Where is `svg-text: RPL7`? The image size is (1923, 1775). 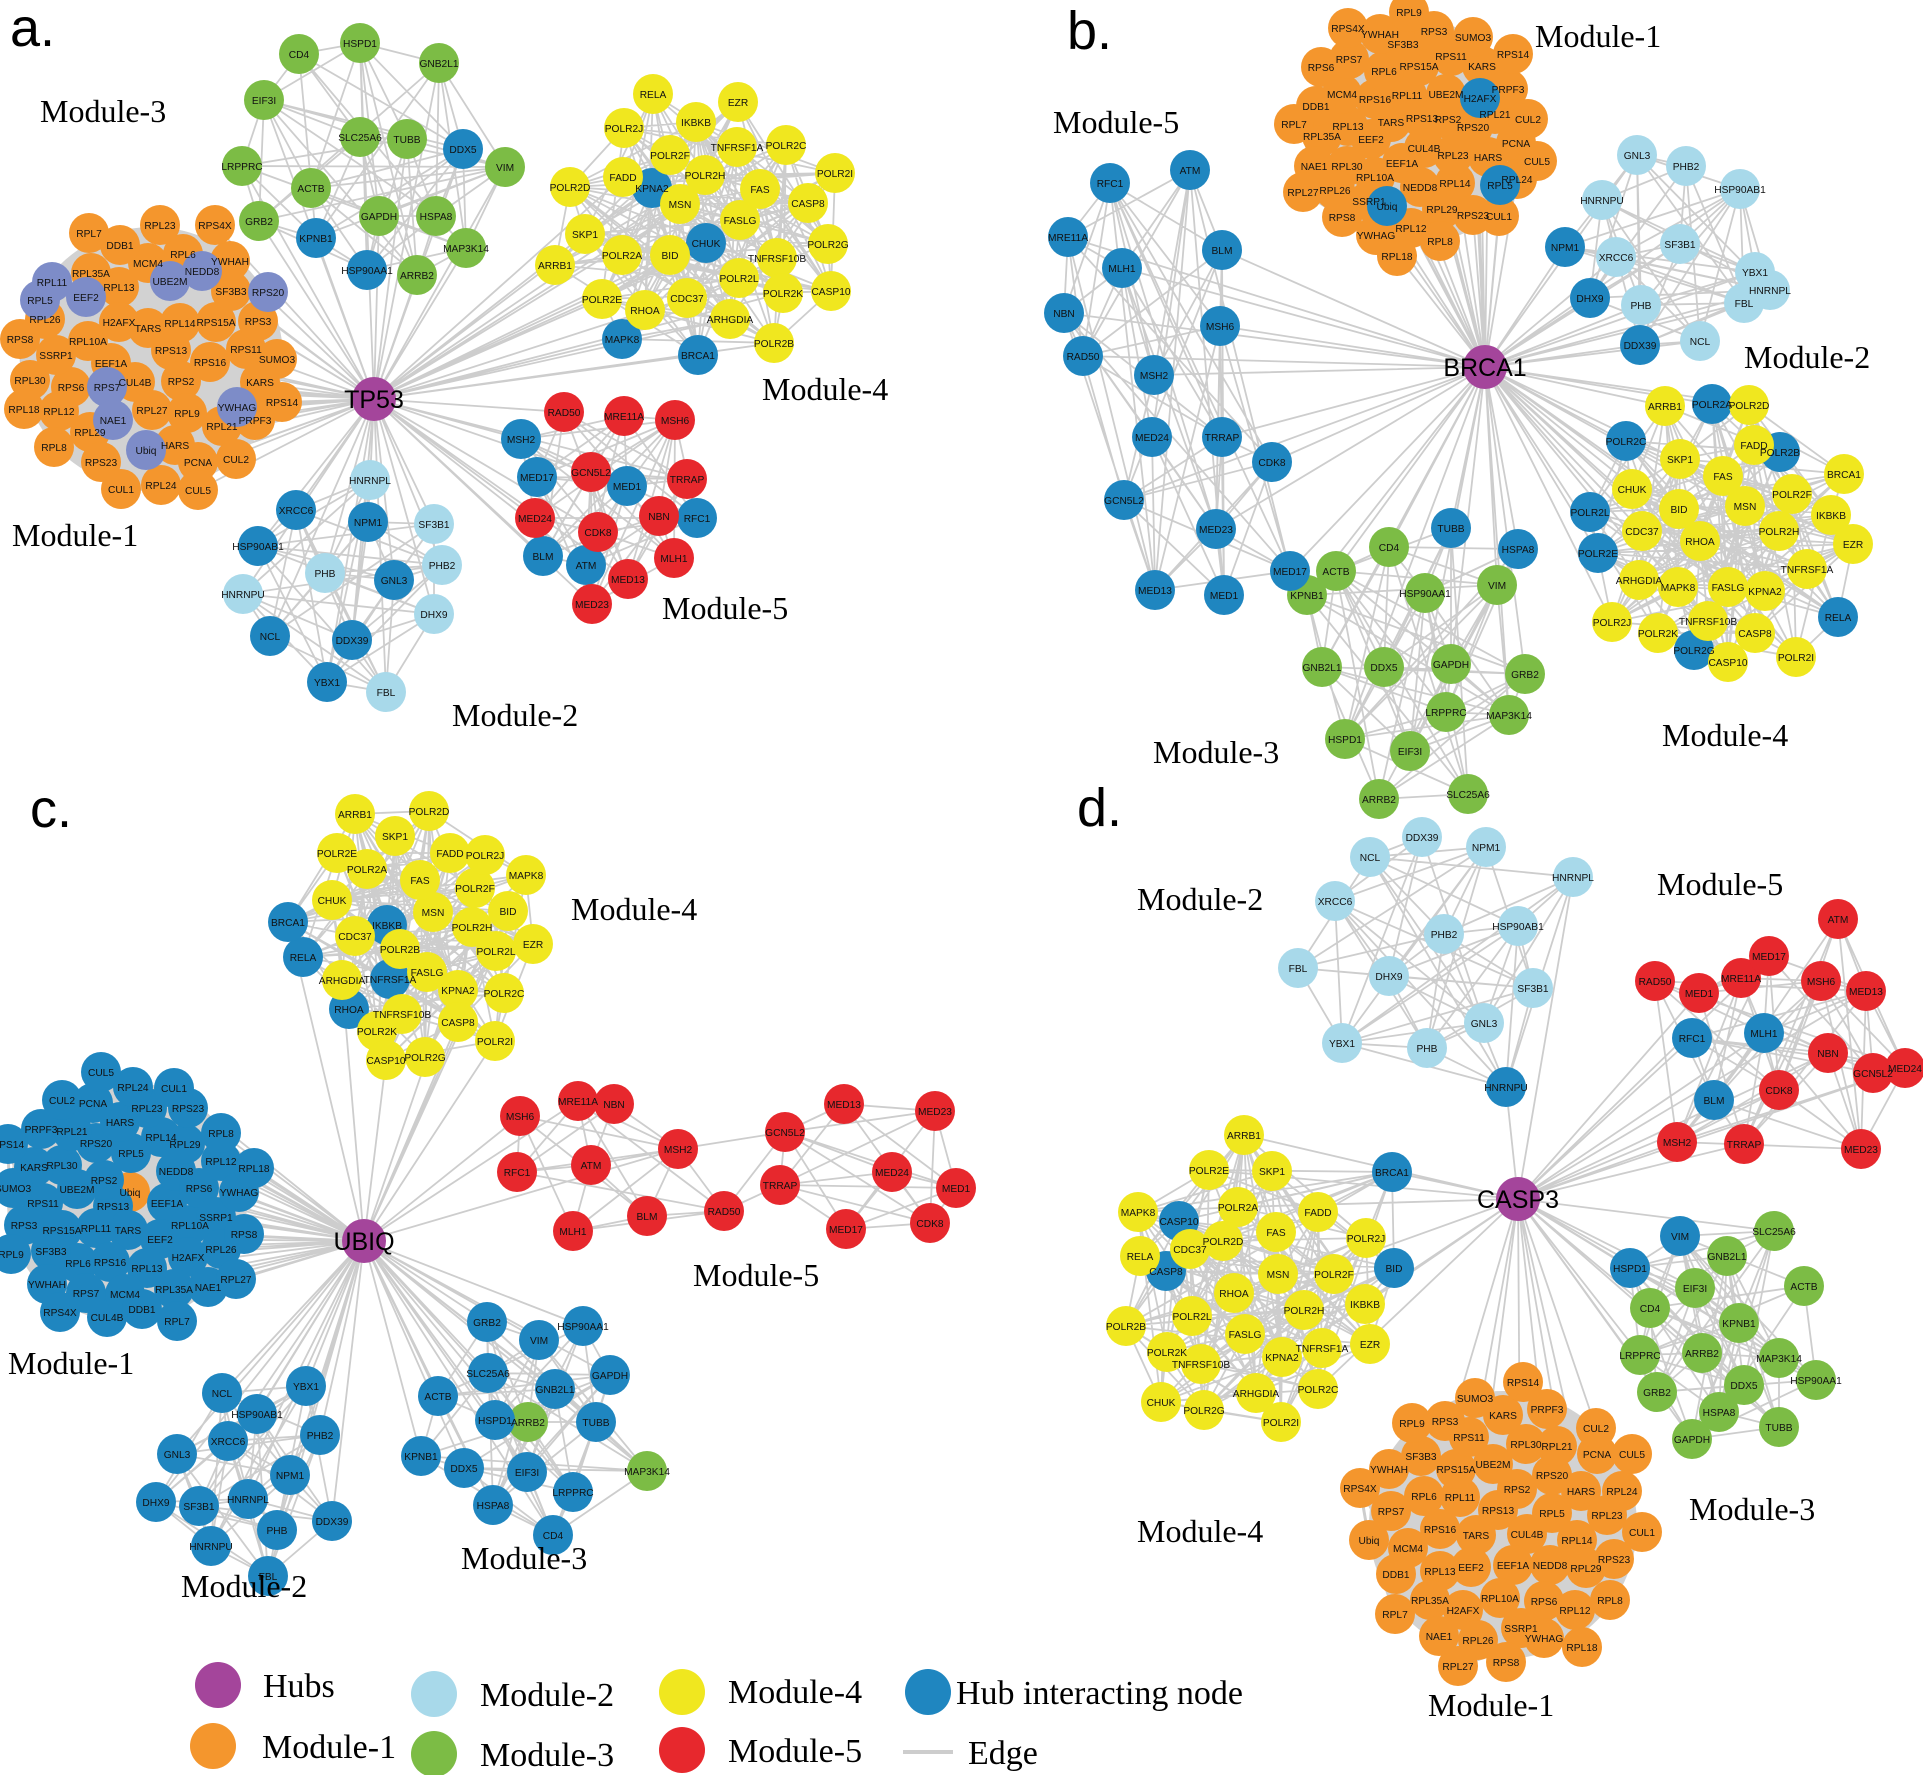
svg-text: RPL7 is located at coordinates (1395, 1615).